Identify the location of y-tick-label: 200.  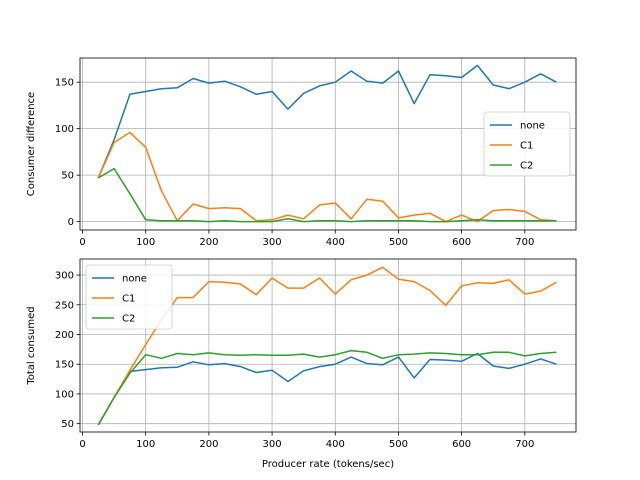
(64, 335).